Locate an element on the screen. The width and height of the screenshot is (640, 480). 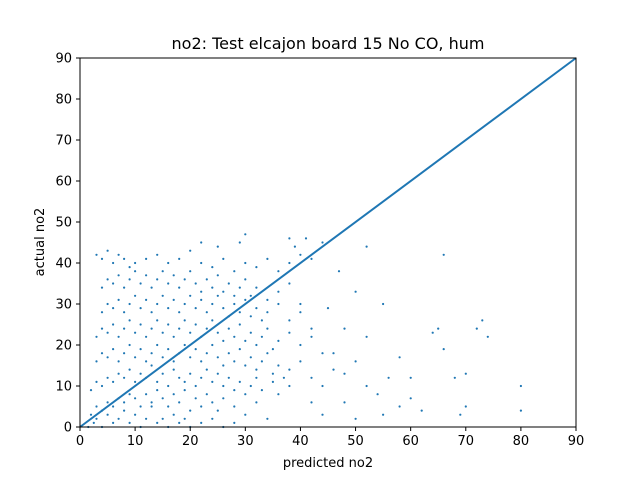
x-tick-label: 90 is located at coordinates (576, 441).